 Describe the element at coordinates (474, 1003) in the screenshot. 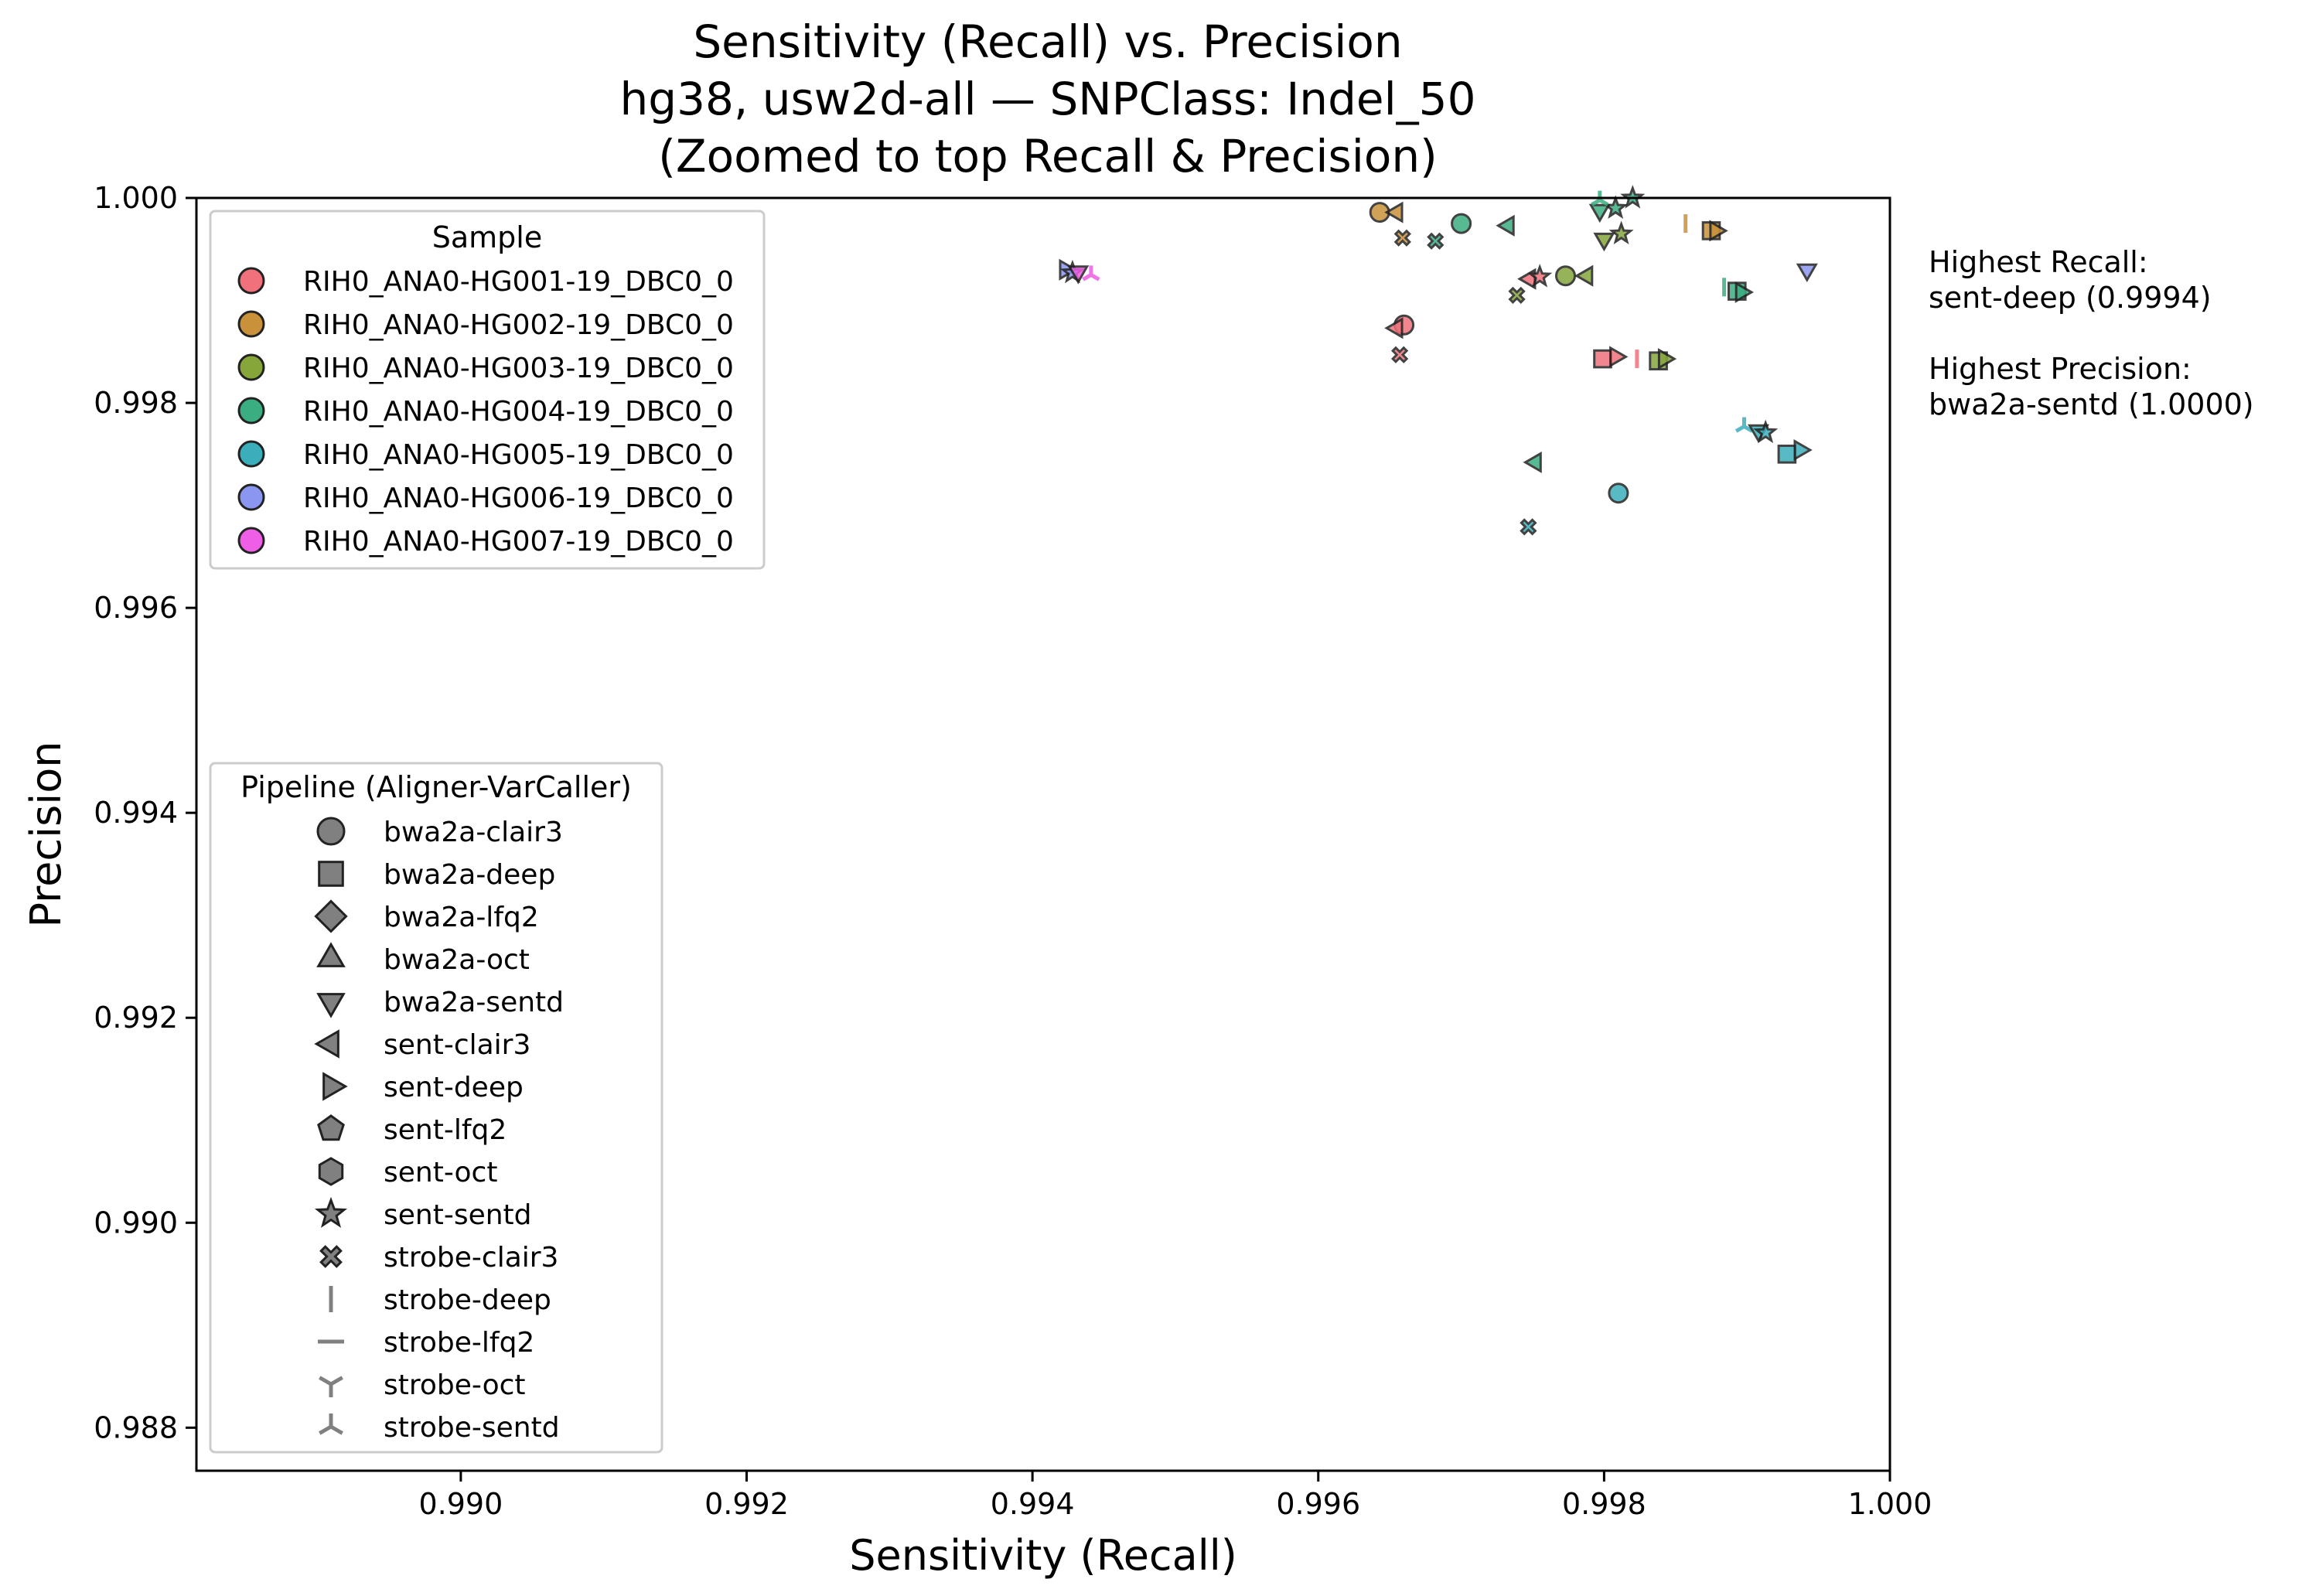

I see `pipeline-legend-label: bwa2a-sentd` at that location.